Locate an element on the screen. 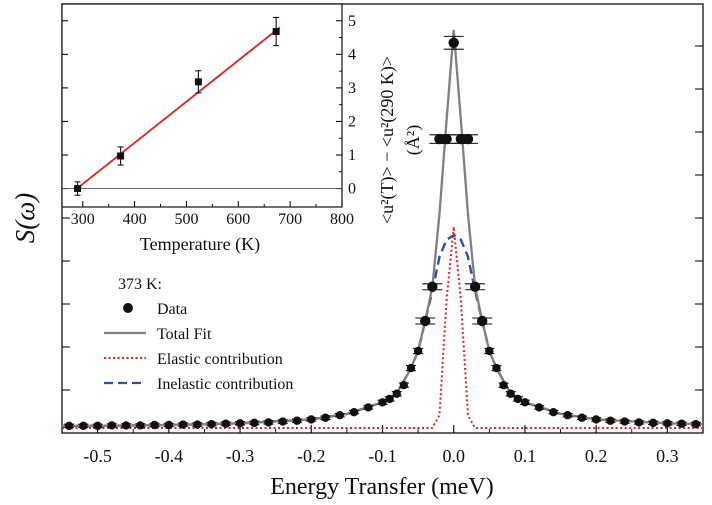 The image size is (712, 505). main-x-tick-label: 0.2 is located at coordinates (596, 456).